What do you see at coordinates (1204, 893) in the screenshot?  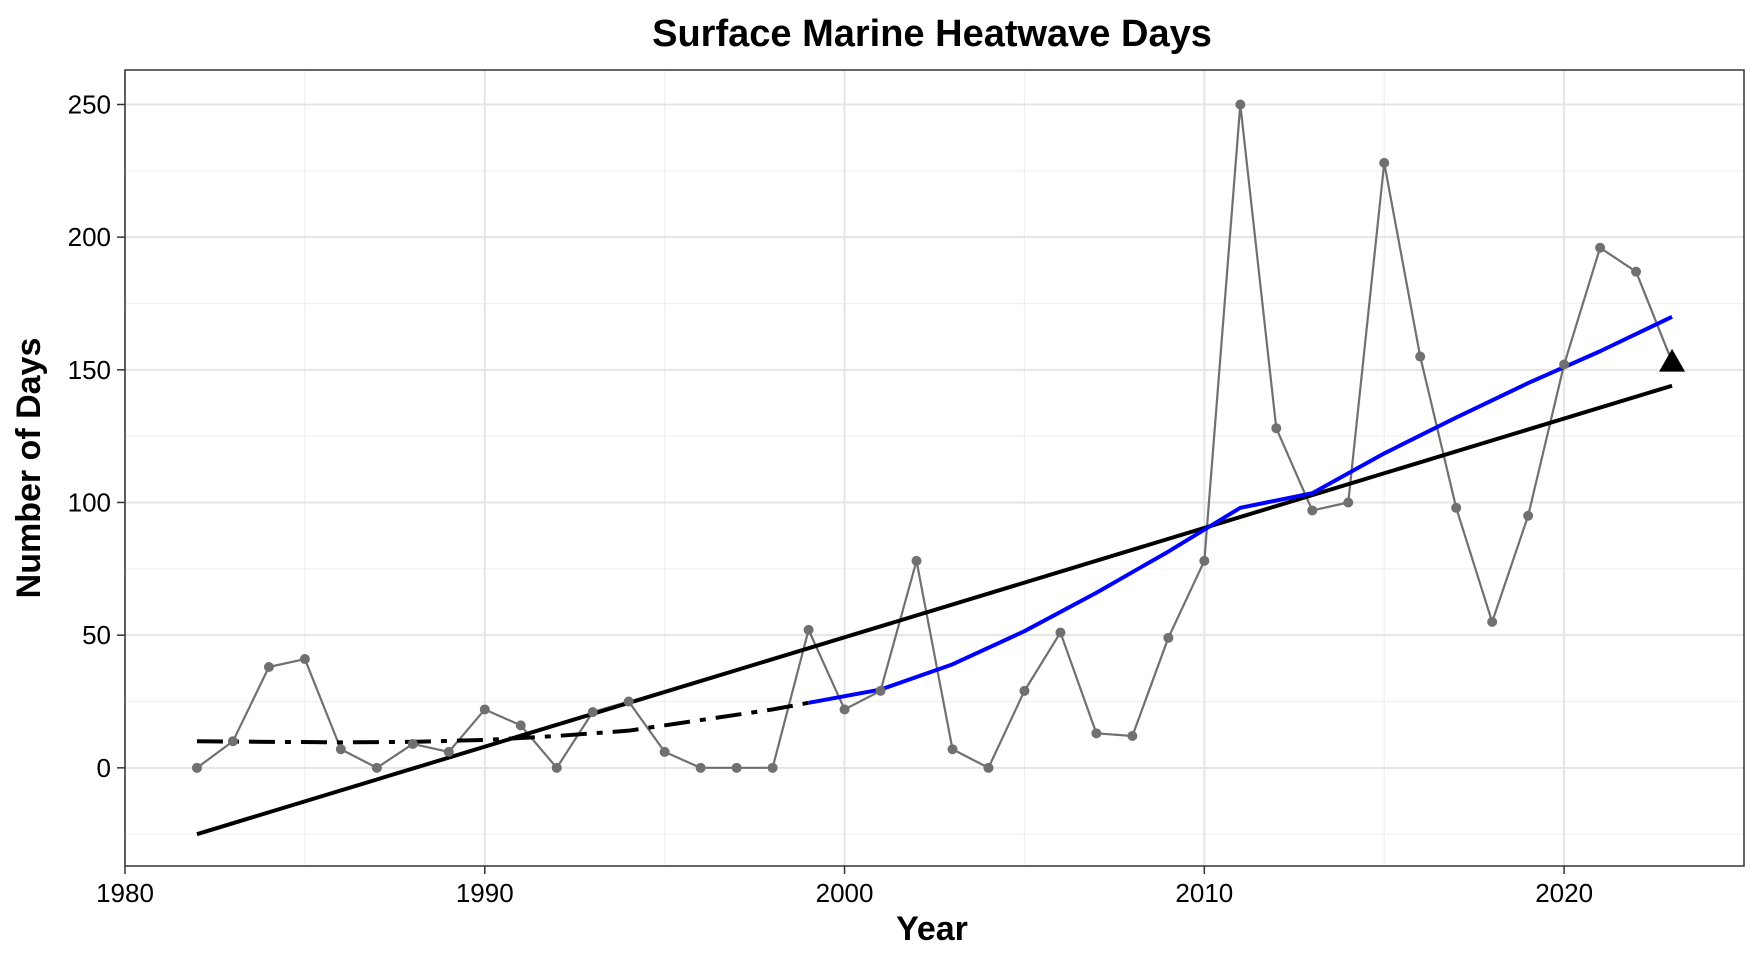 I see `x-tick-label: 2010` at bounding box center [1204, 893].